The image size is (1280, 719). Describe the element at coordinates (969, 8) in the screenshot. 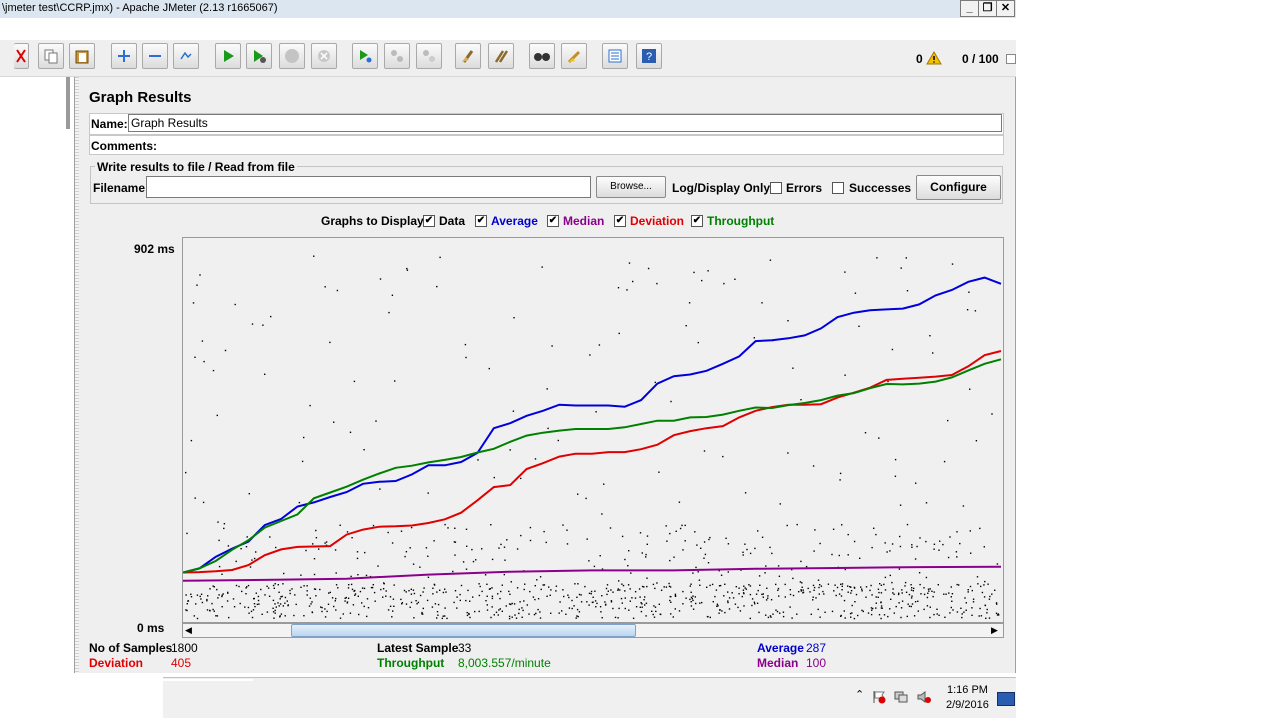

I see `minimize-button: _` at that location.